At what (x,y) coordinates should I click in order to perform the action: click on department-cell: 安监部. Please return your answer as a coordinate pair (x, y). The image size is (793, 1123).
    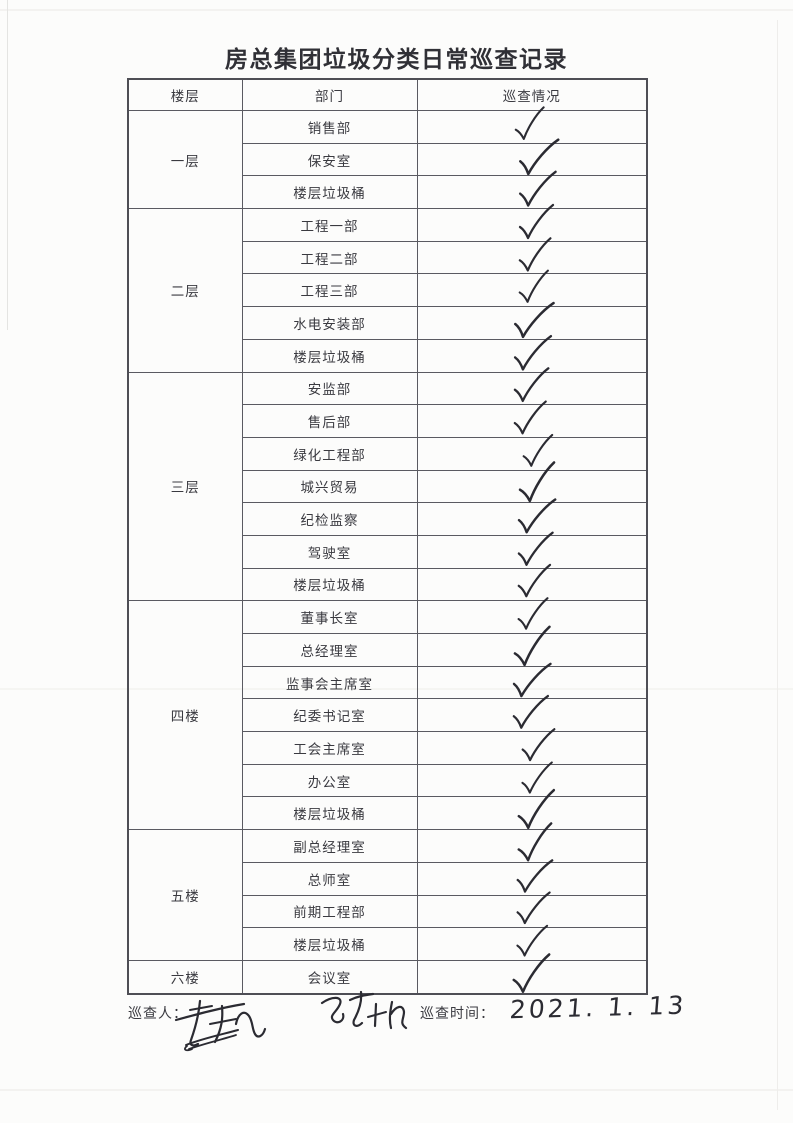
    Looking at the image, I should click on (329, 388).